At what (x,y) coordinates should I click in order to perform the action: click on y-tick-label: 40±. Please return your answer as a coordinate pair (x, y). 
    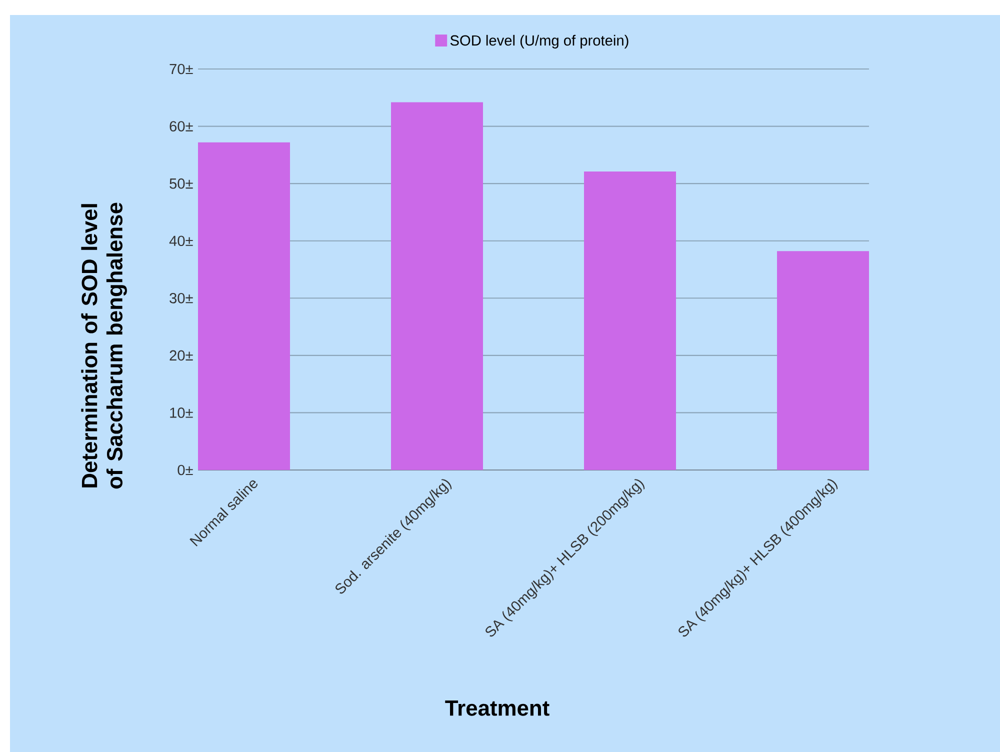
    Looking at the image, I should click on (181, 241).